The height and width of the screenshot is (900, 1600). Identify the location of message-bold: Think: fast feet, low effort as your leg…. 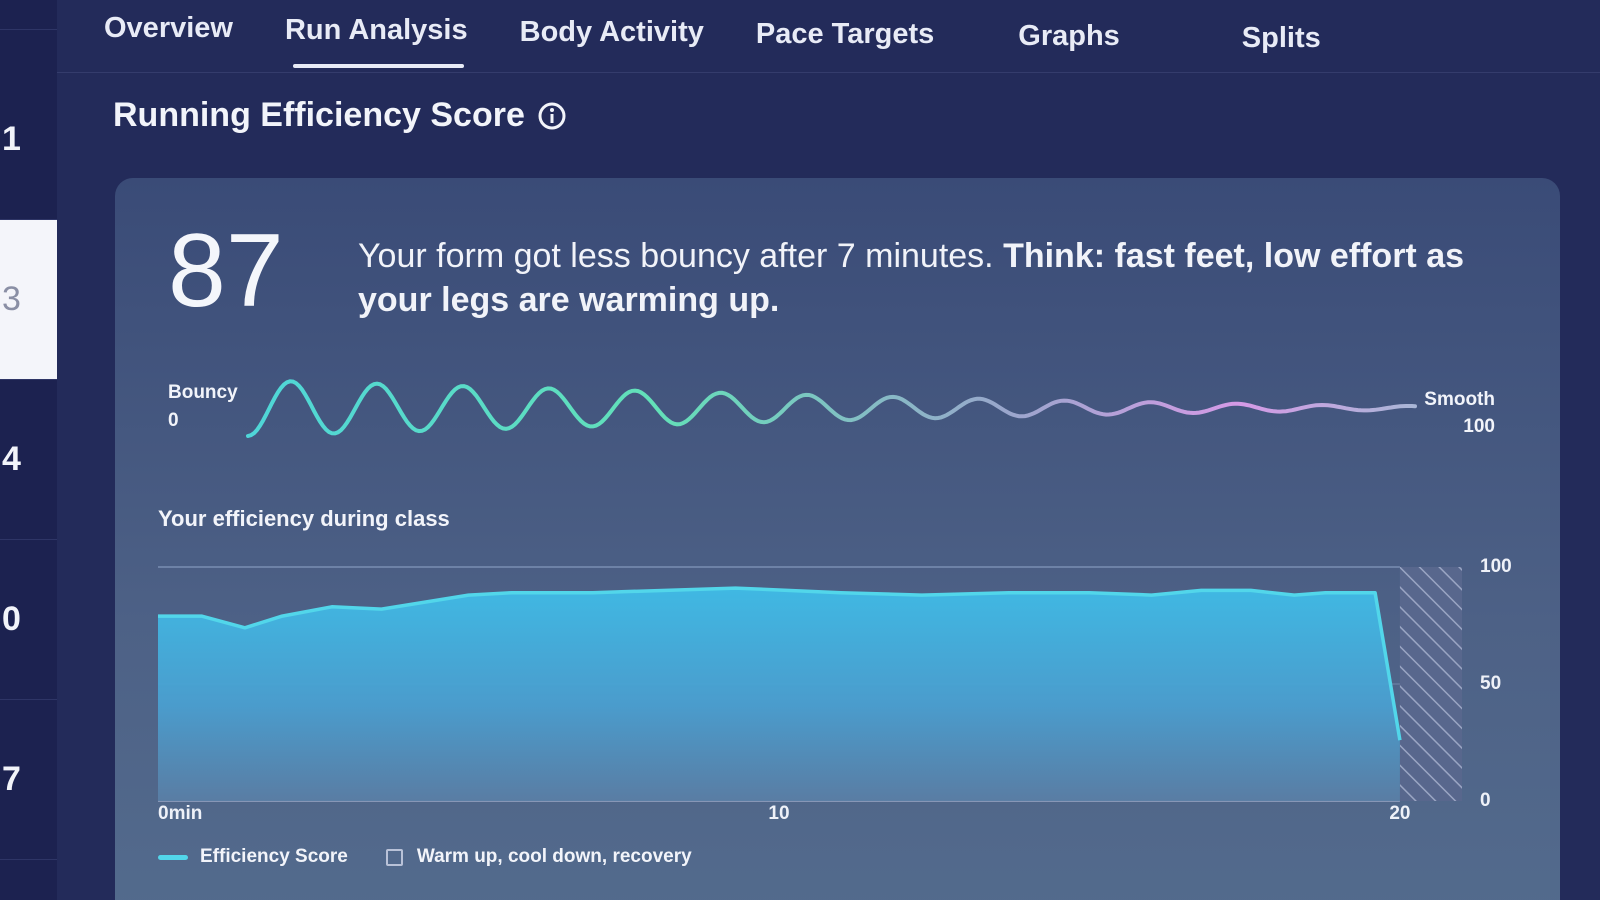
(911, 278).